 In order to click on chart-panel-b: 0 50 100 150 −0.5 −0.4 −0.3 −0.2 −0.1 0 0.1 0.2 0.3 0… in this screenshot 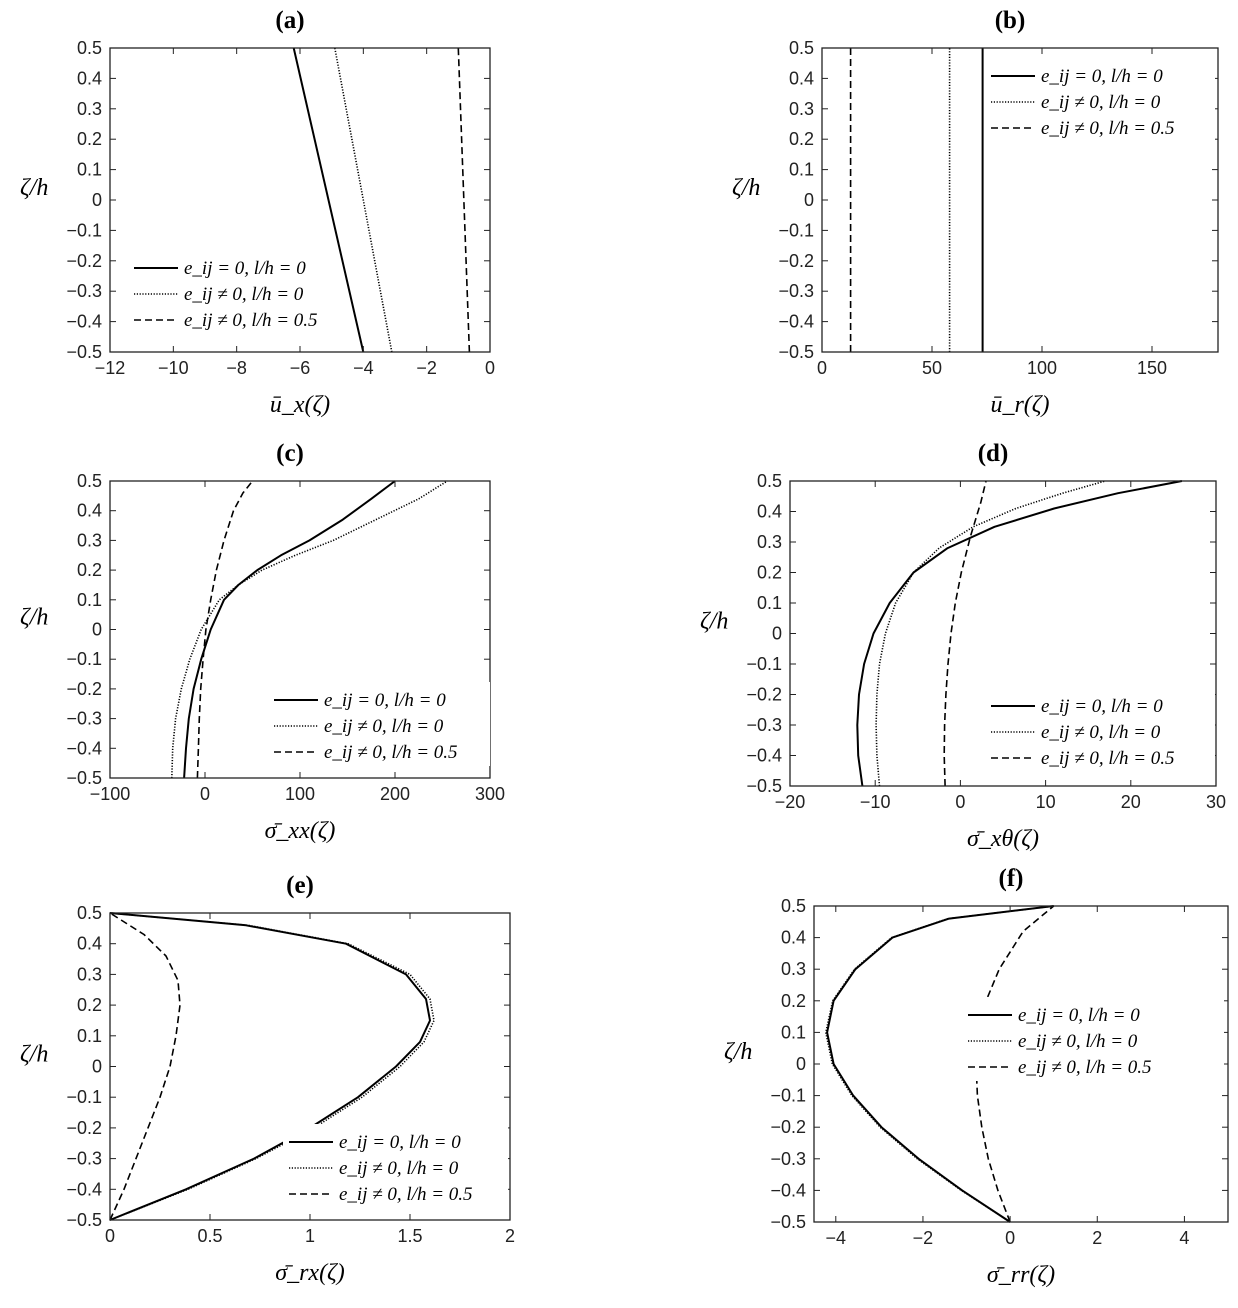, I will do `click(975, 212)`.